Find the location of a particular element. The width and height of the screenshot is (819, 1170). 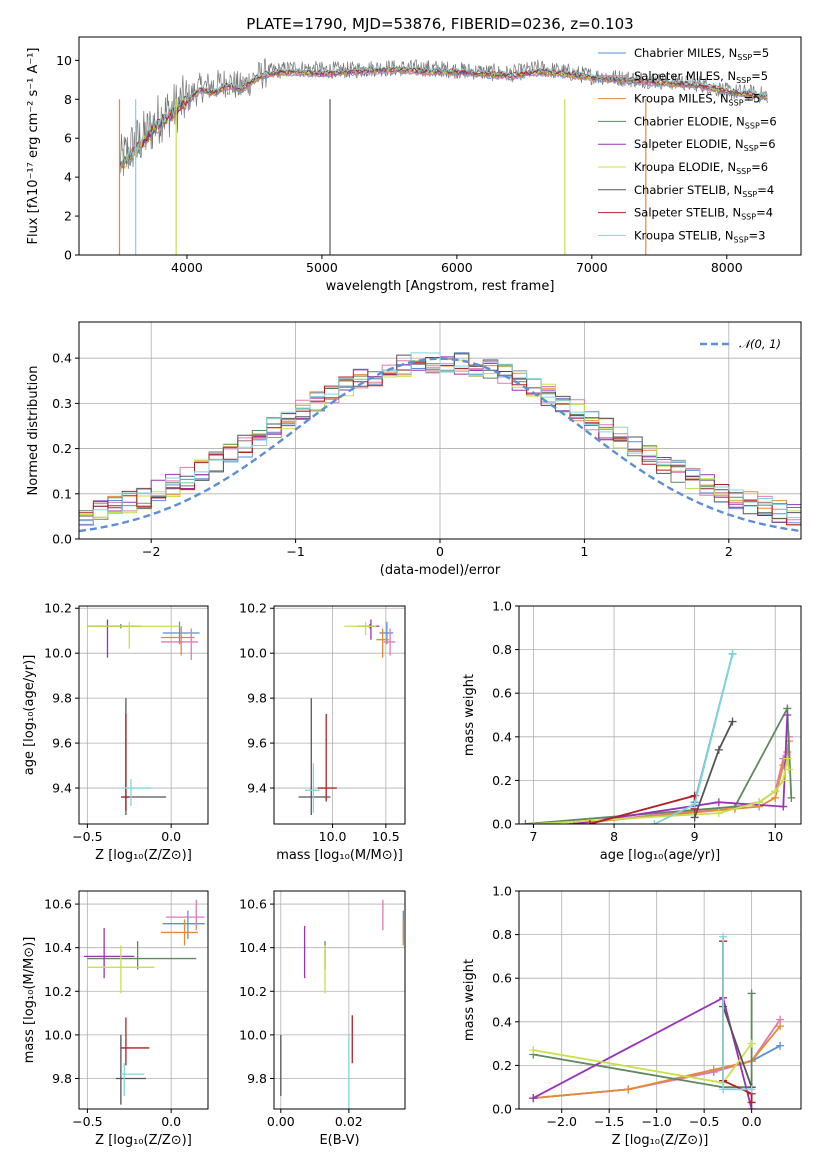

observed-spectrum is located at coordinates (443, 117).